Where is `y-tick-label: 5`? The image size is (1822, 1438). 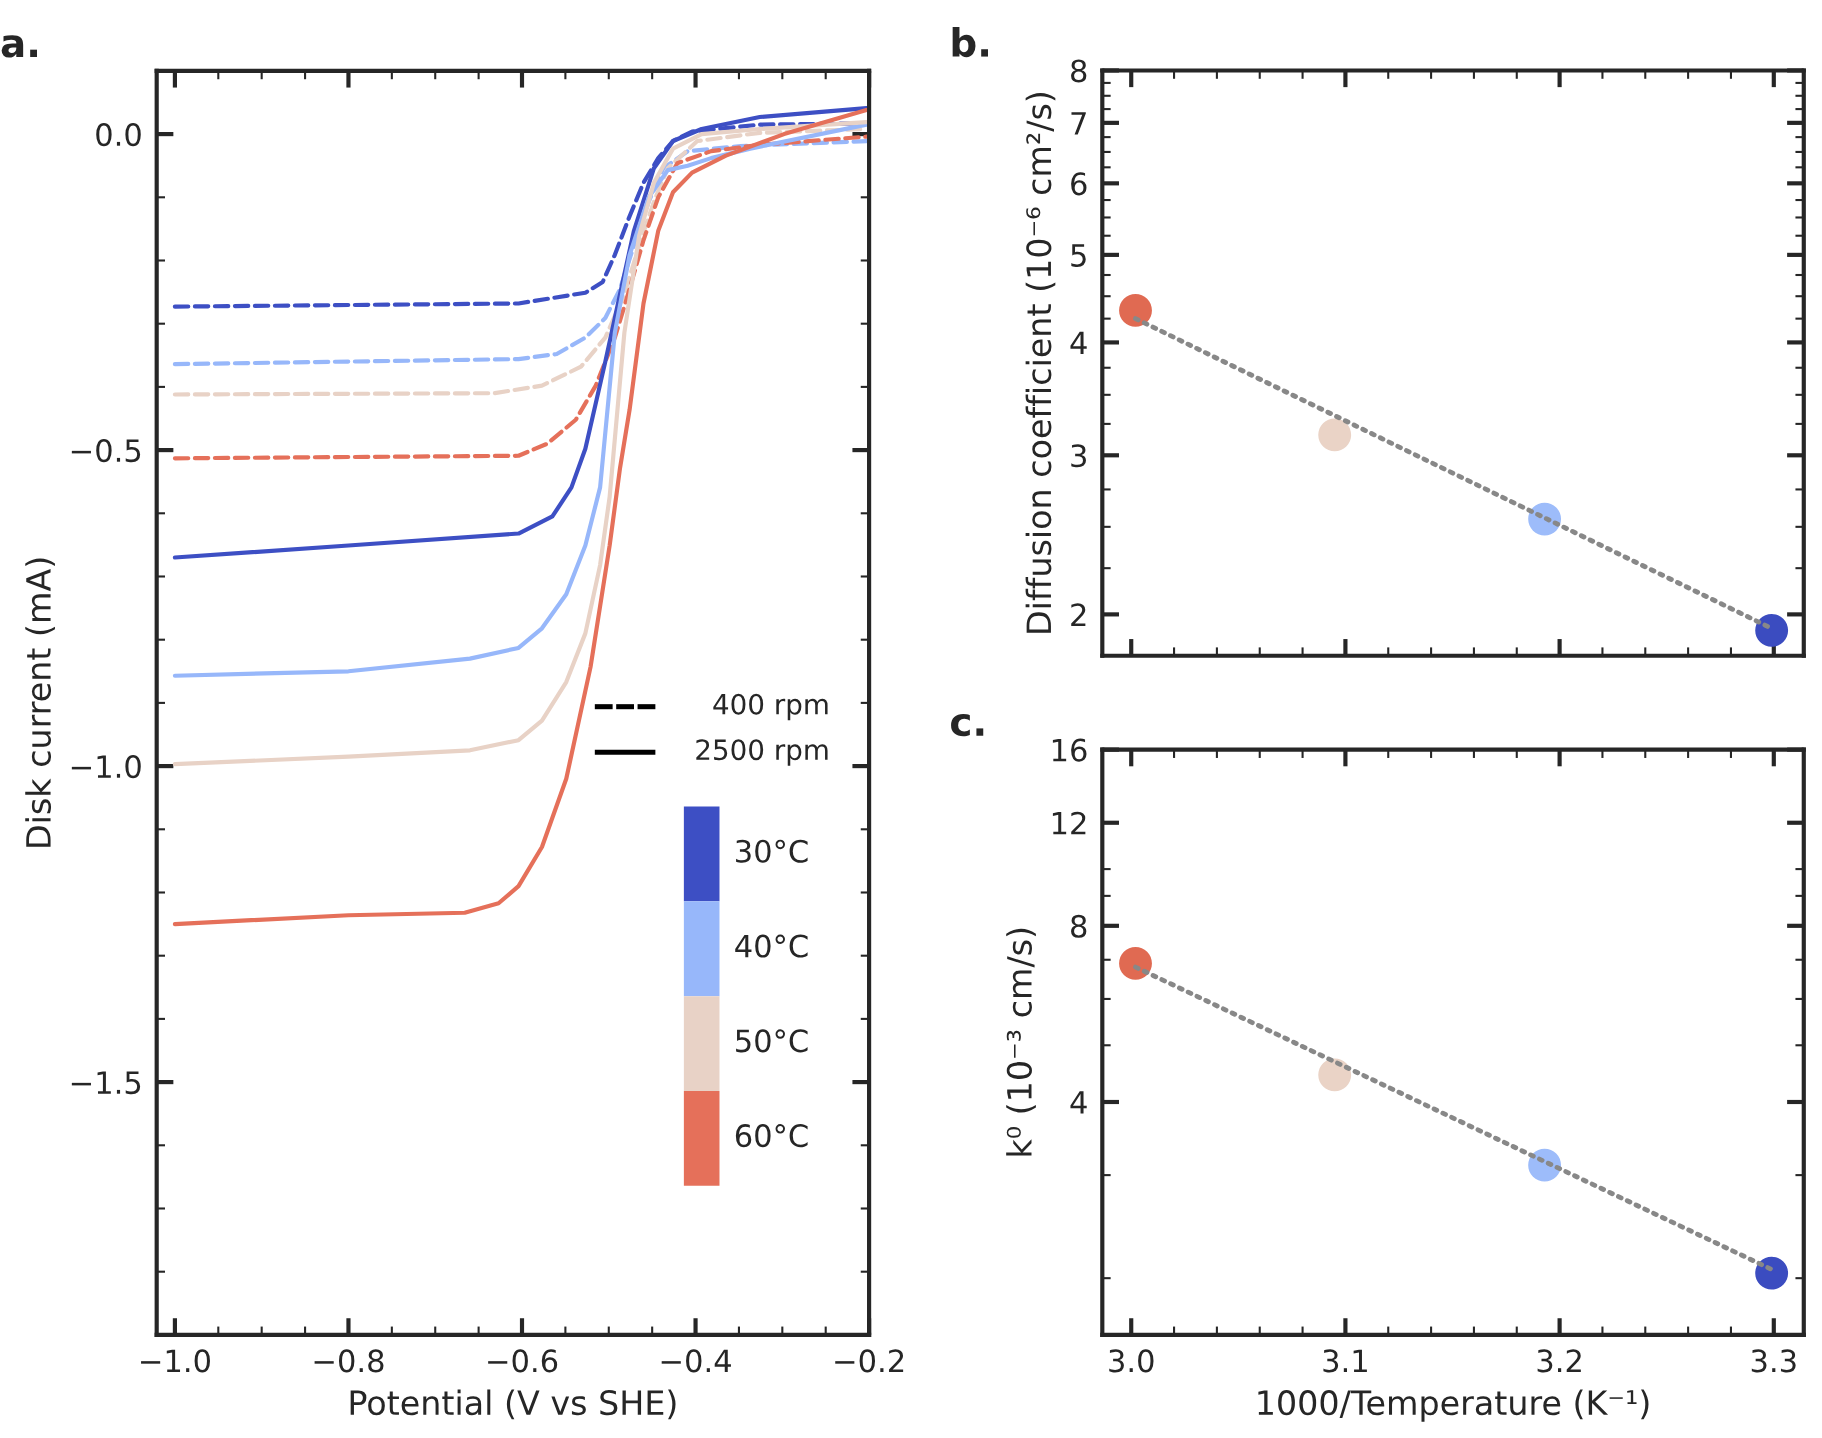 y-tick-label: 5 is located at coordinates (1078, 255).